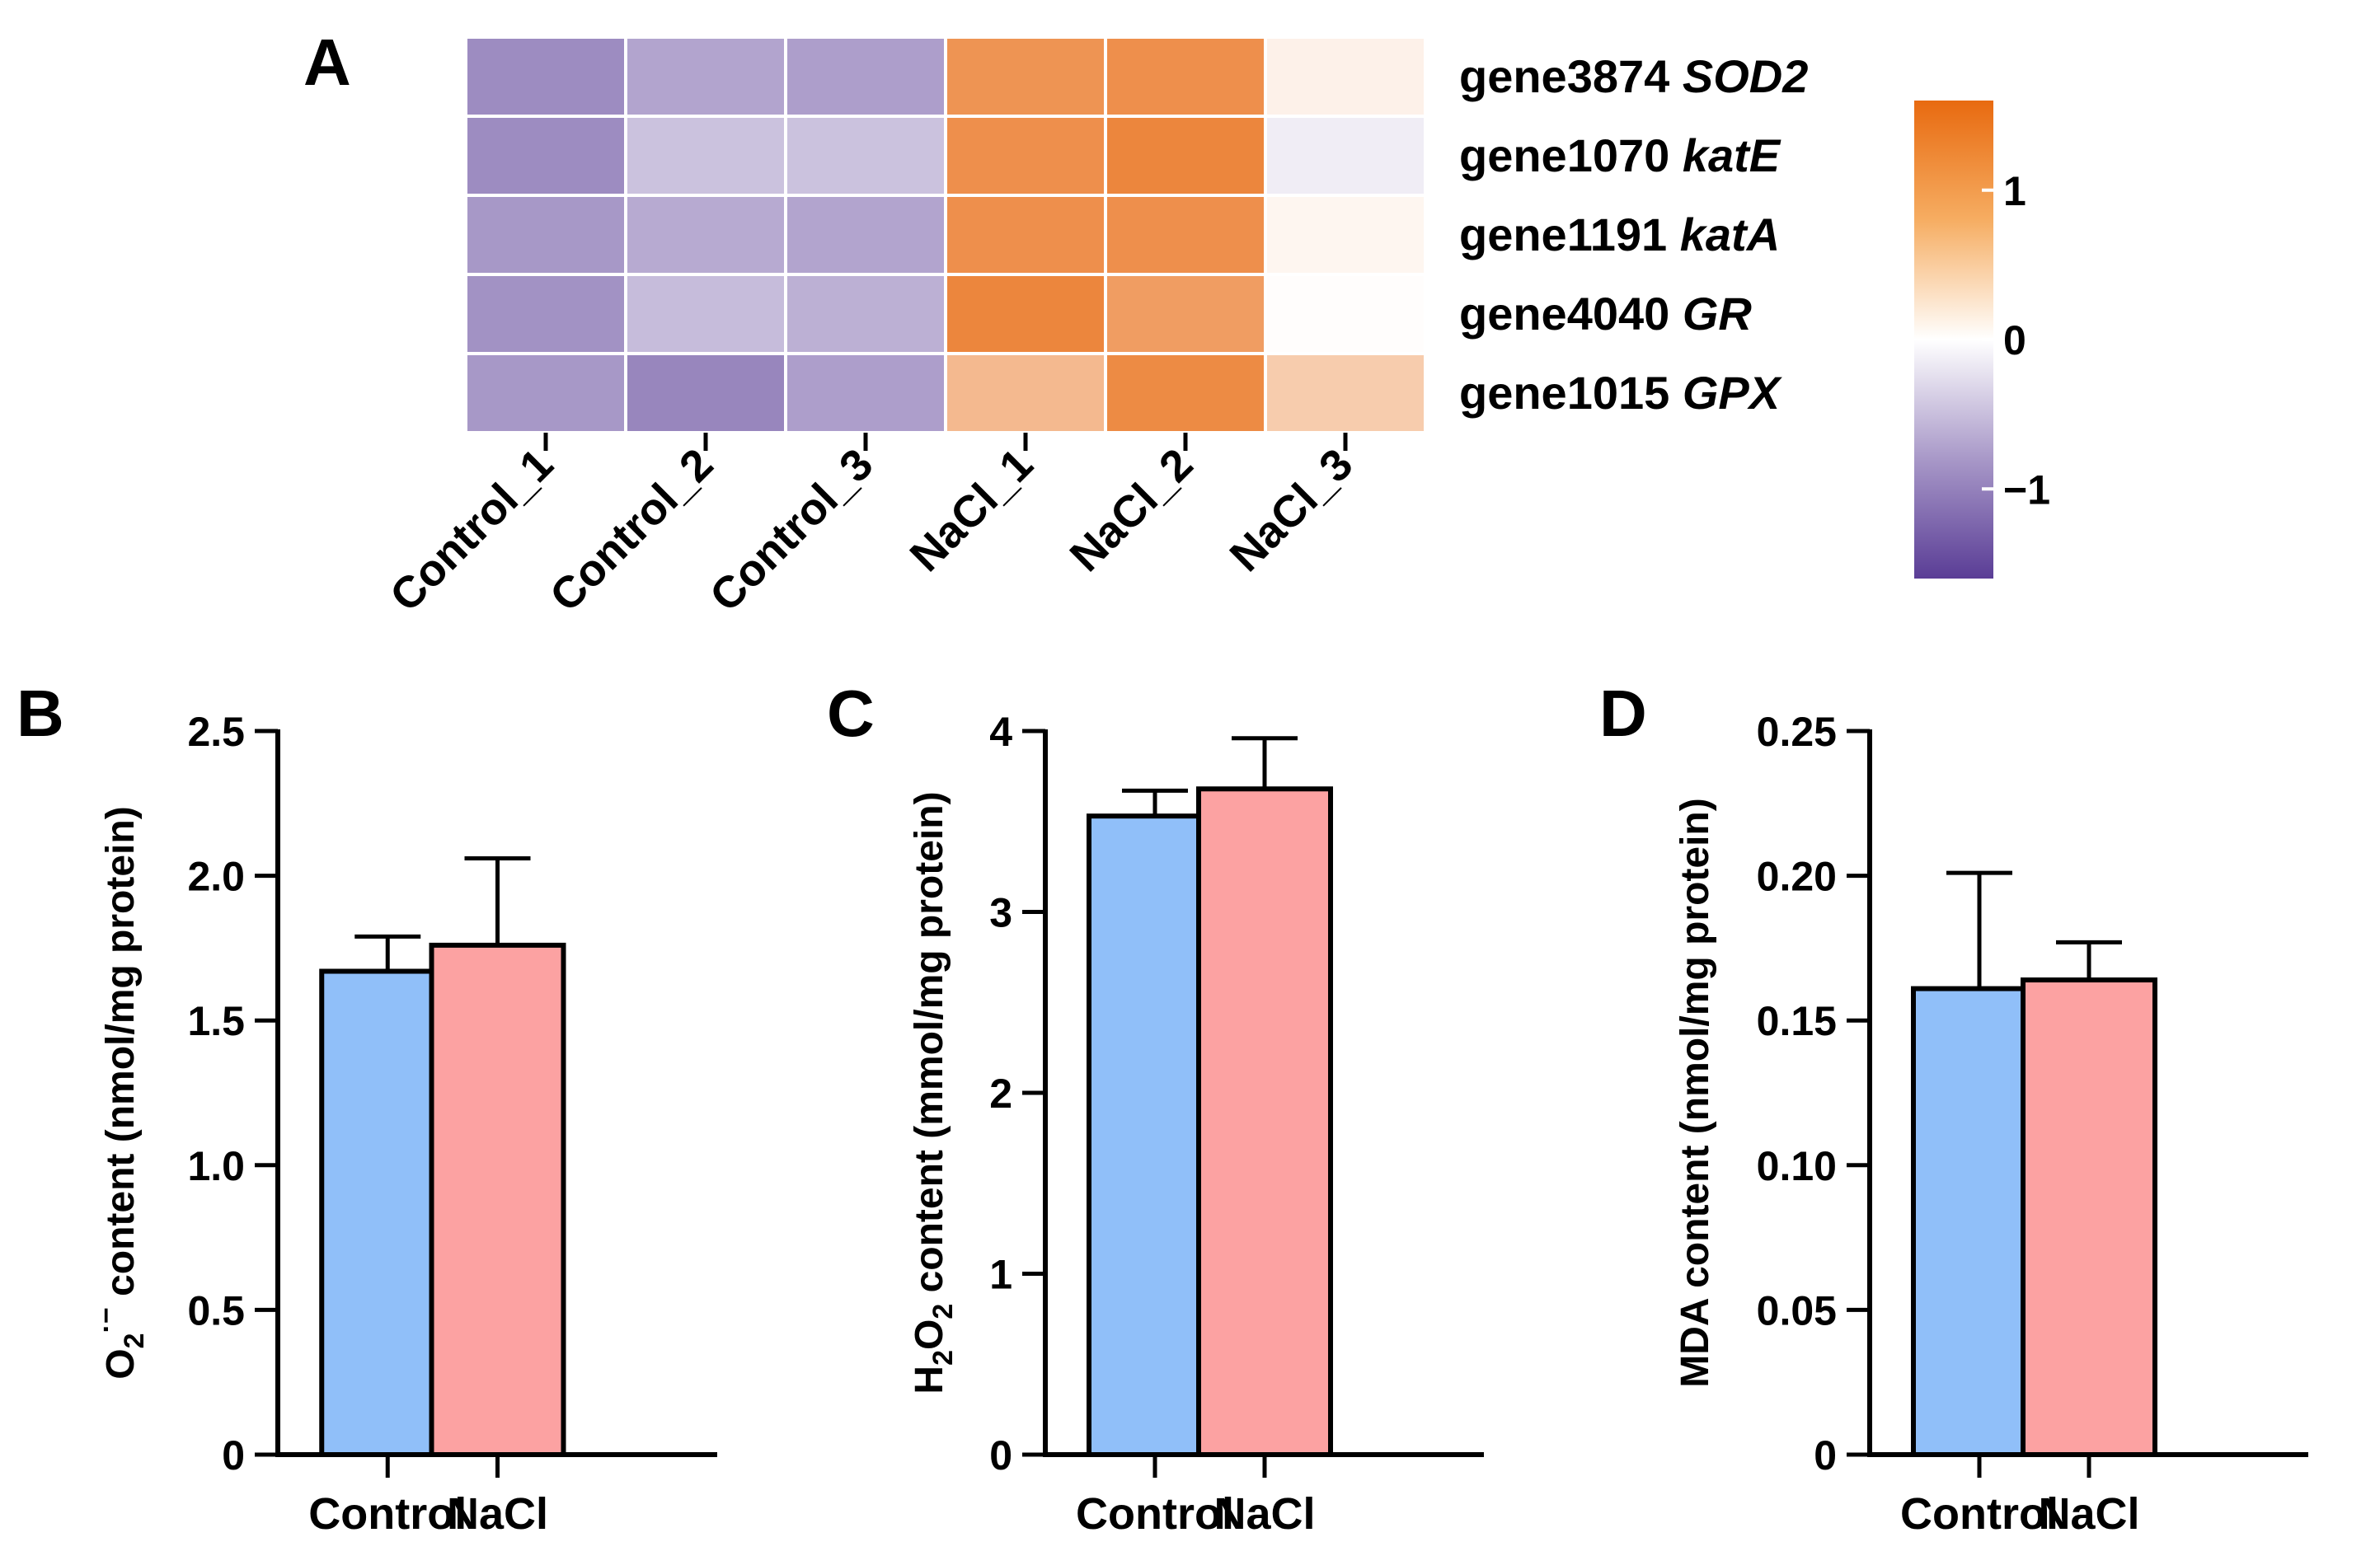  What do you see at coordinates (1733, 393) in the screenshot?
I see `gene-name: GPX` at bounding box center [1733, 393].